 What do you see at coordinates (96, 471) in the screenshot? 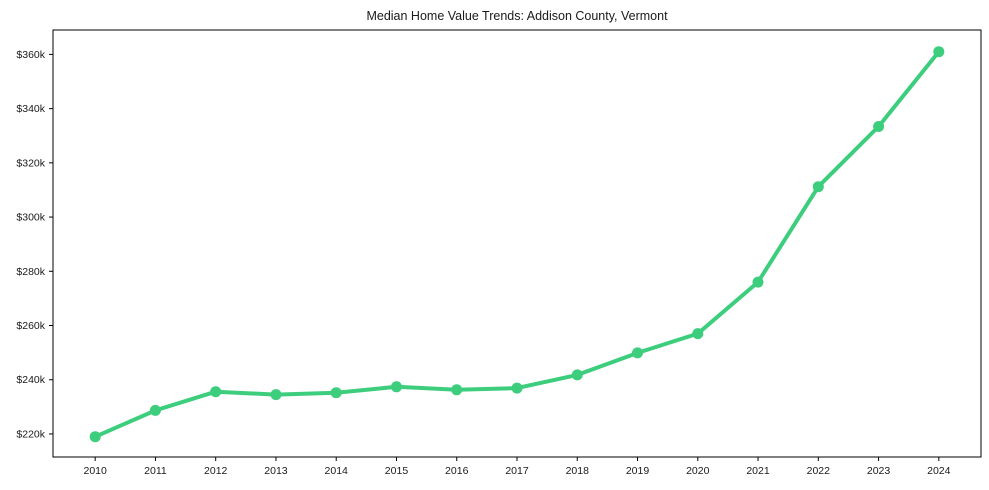
I see `x-tick-label: 2010` at bounding box center [96, 471].